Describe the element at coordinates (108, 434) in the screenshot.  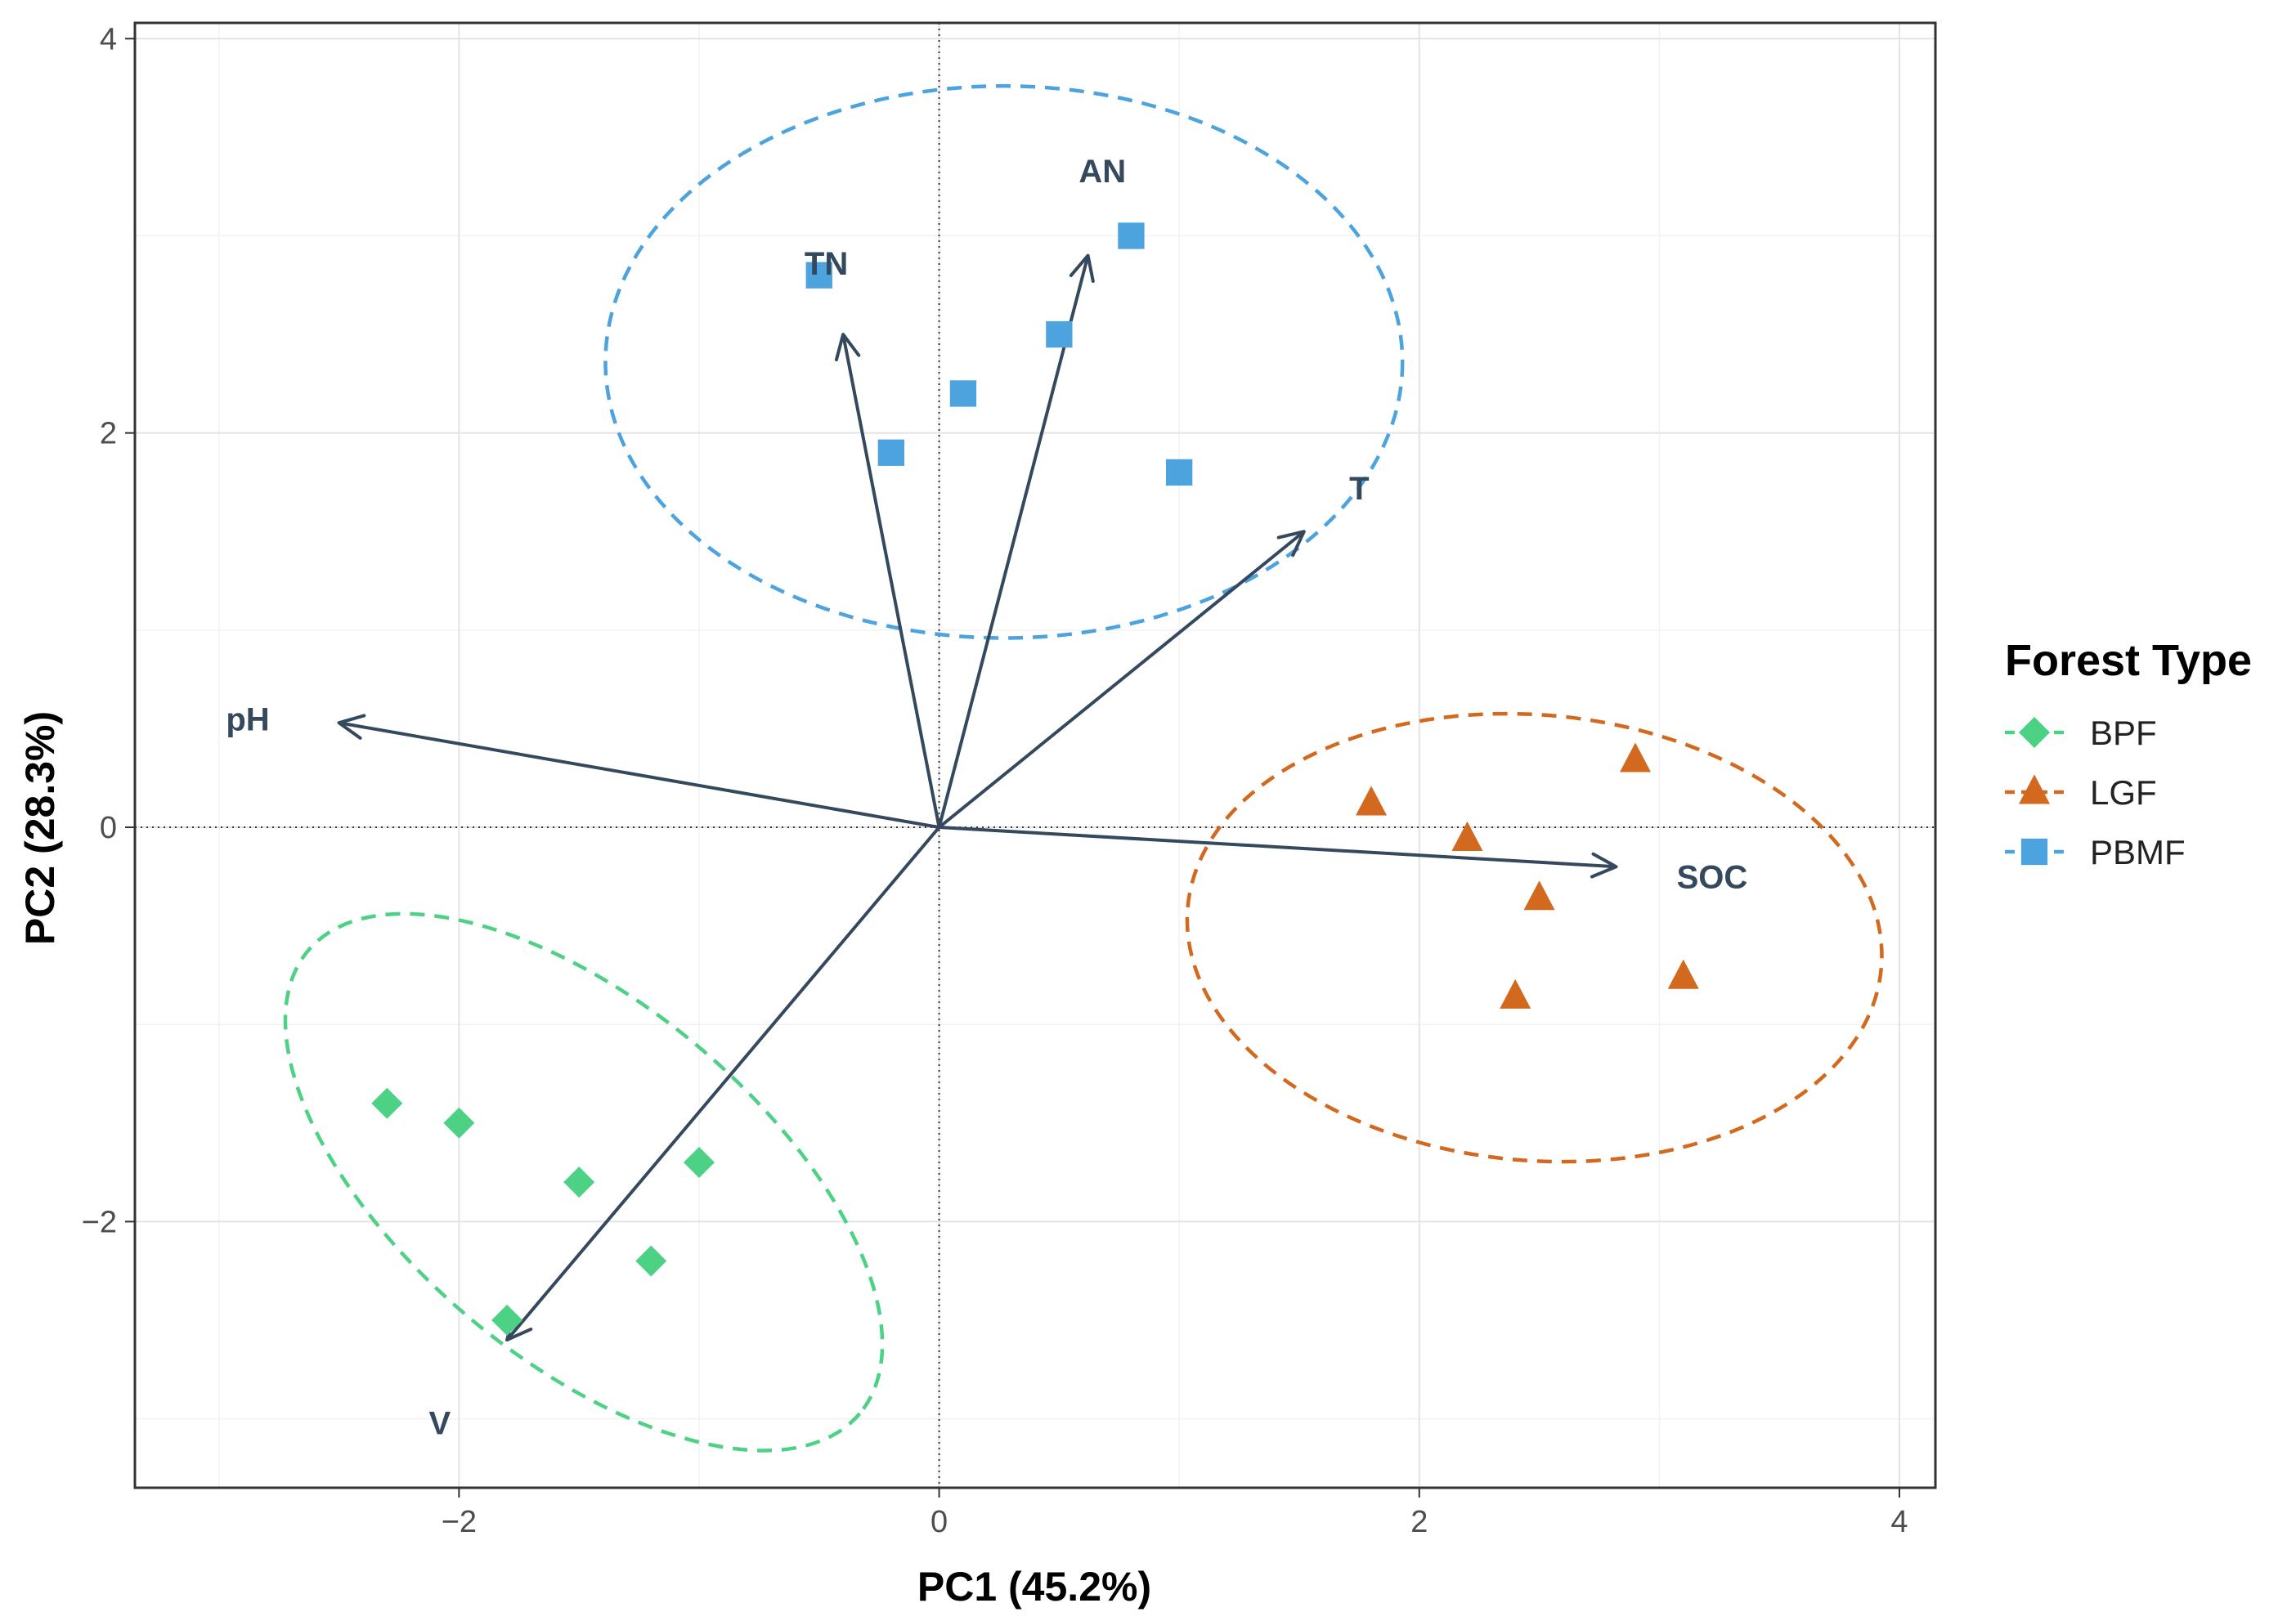
I see `y-tick-label: 2` at that location.